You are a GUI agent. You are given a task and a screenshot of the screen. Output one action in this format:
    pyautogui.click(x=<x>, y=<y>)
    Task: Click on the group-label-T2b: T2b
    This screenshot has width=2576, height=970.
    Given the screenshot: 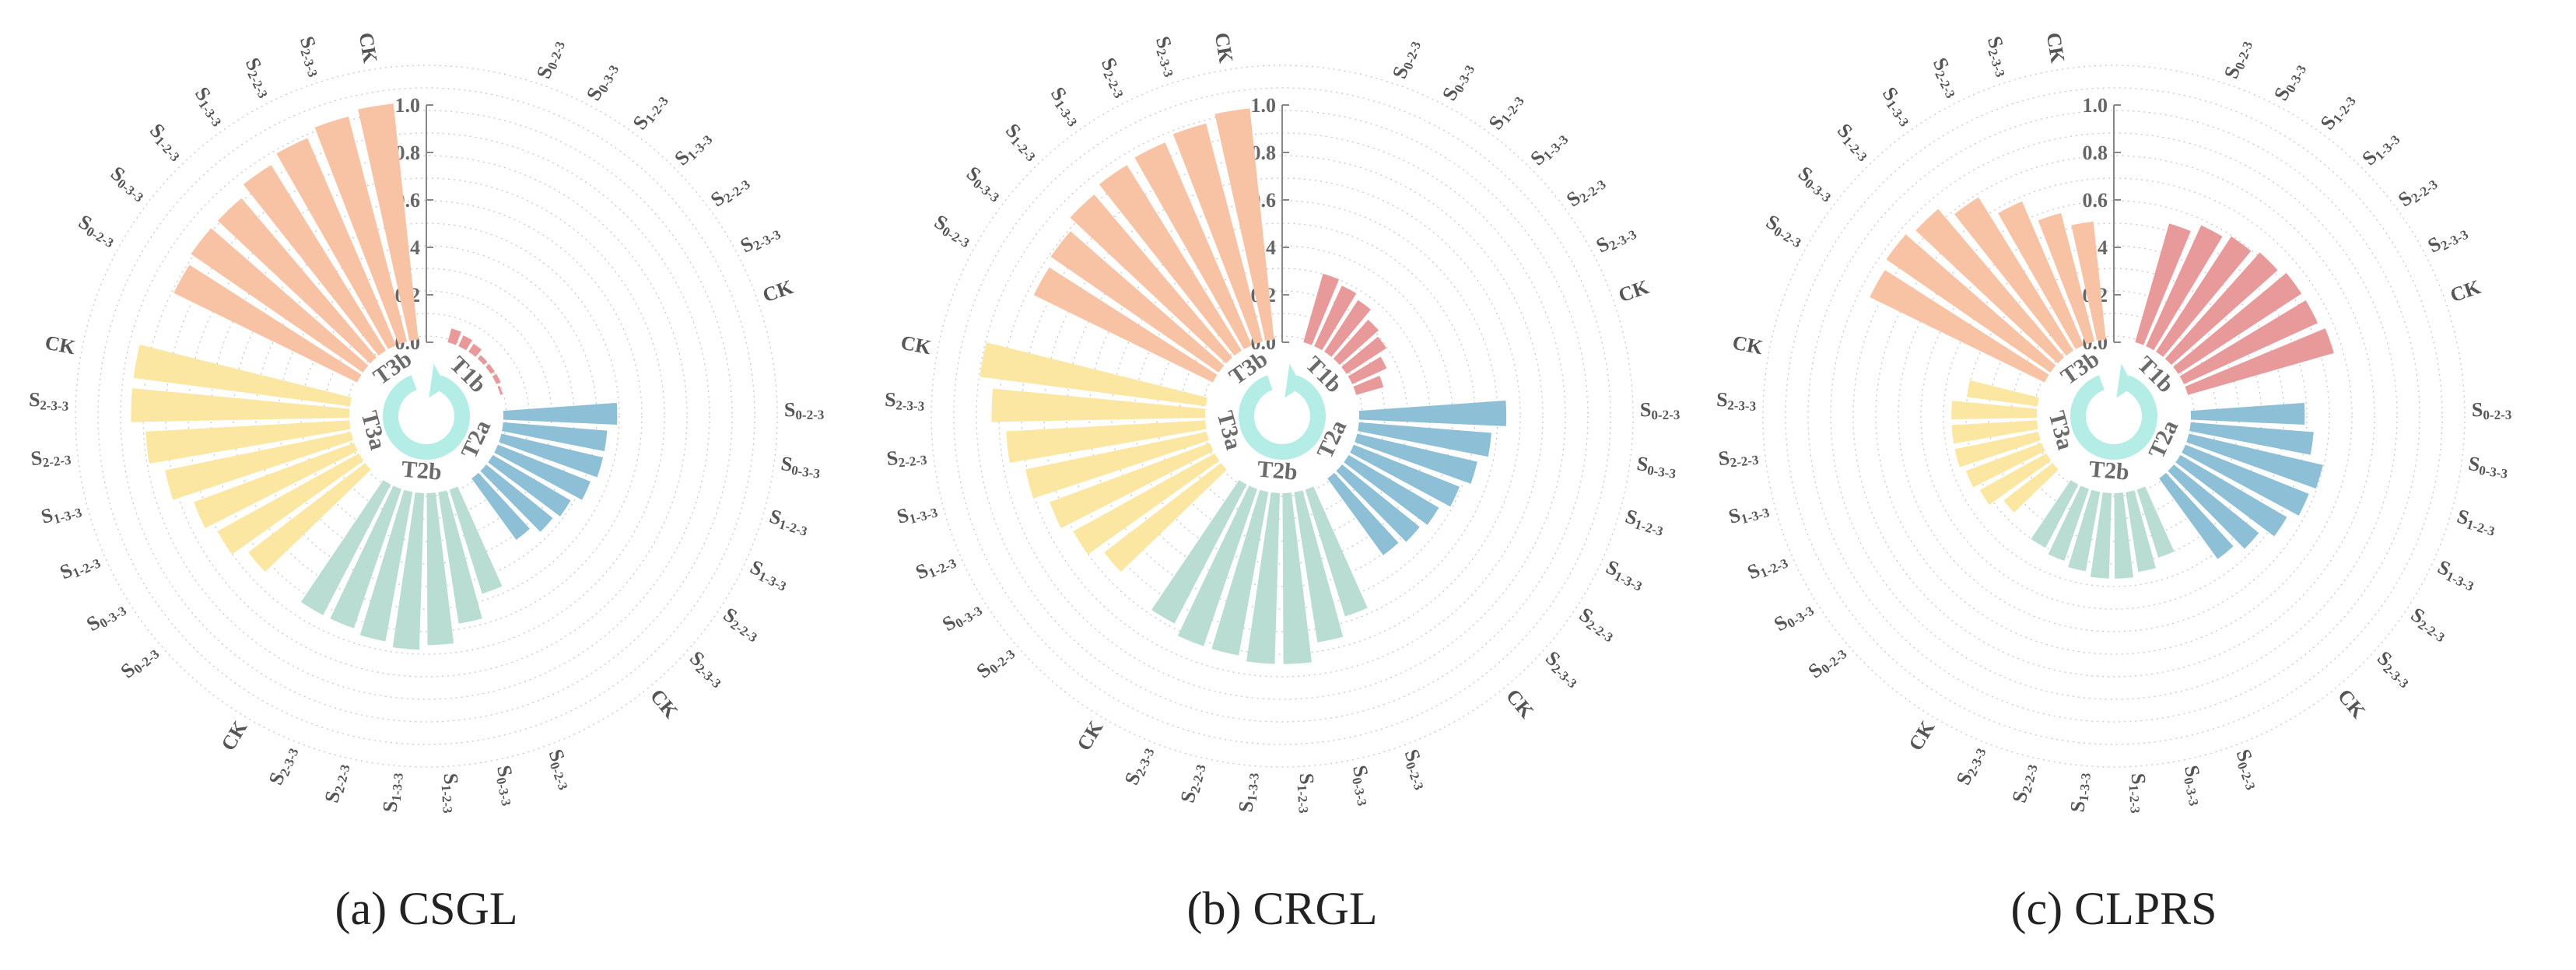 What is the action you would take?
    pyautogui.click(x=1277, y=470)
    